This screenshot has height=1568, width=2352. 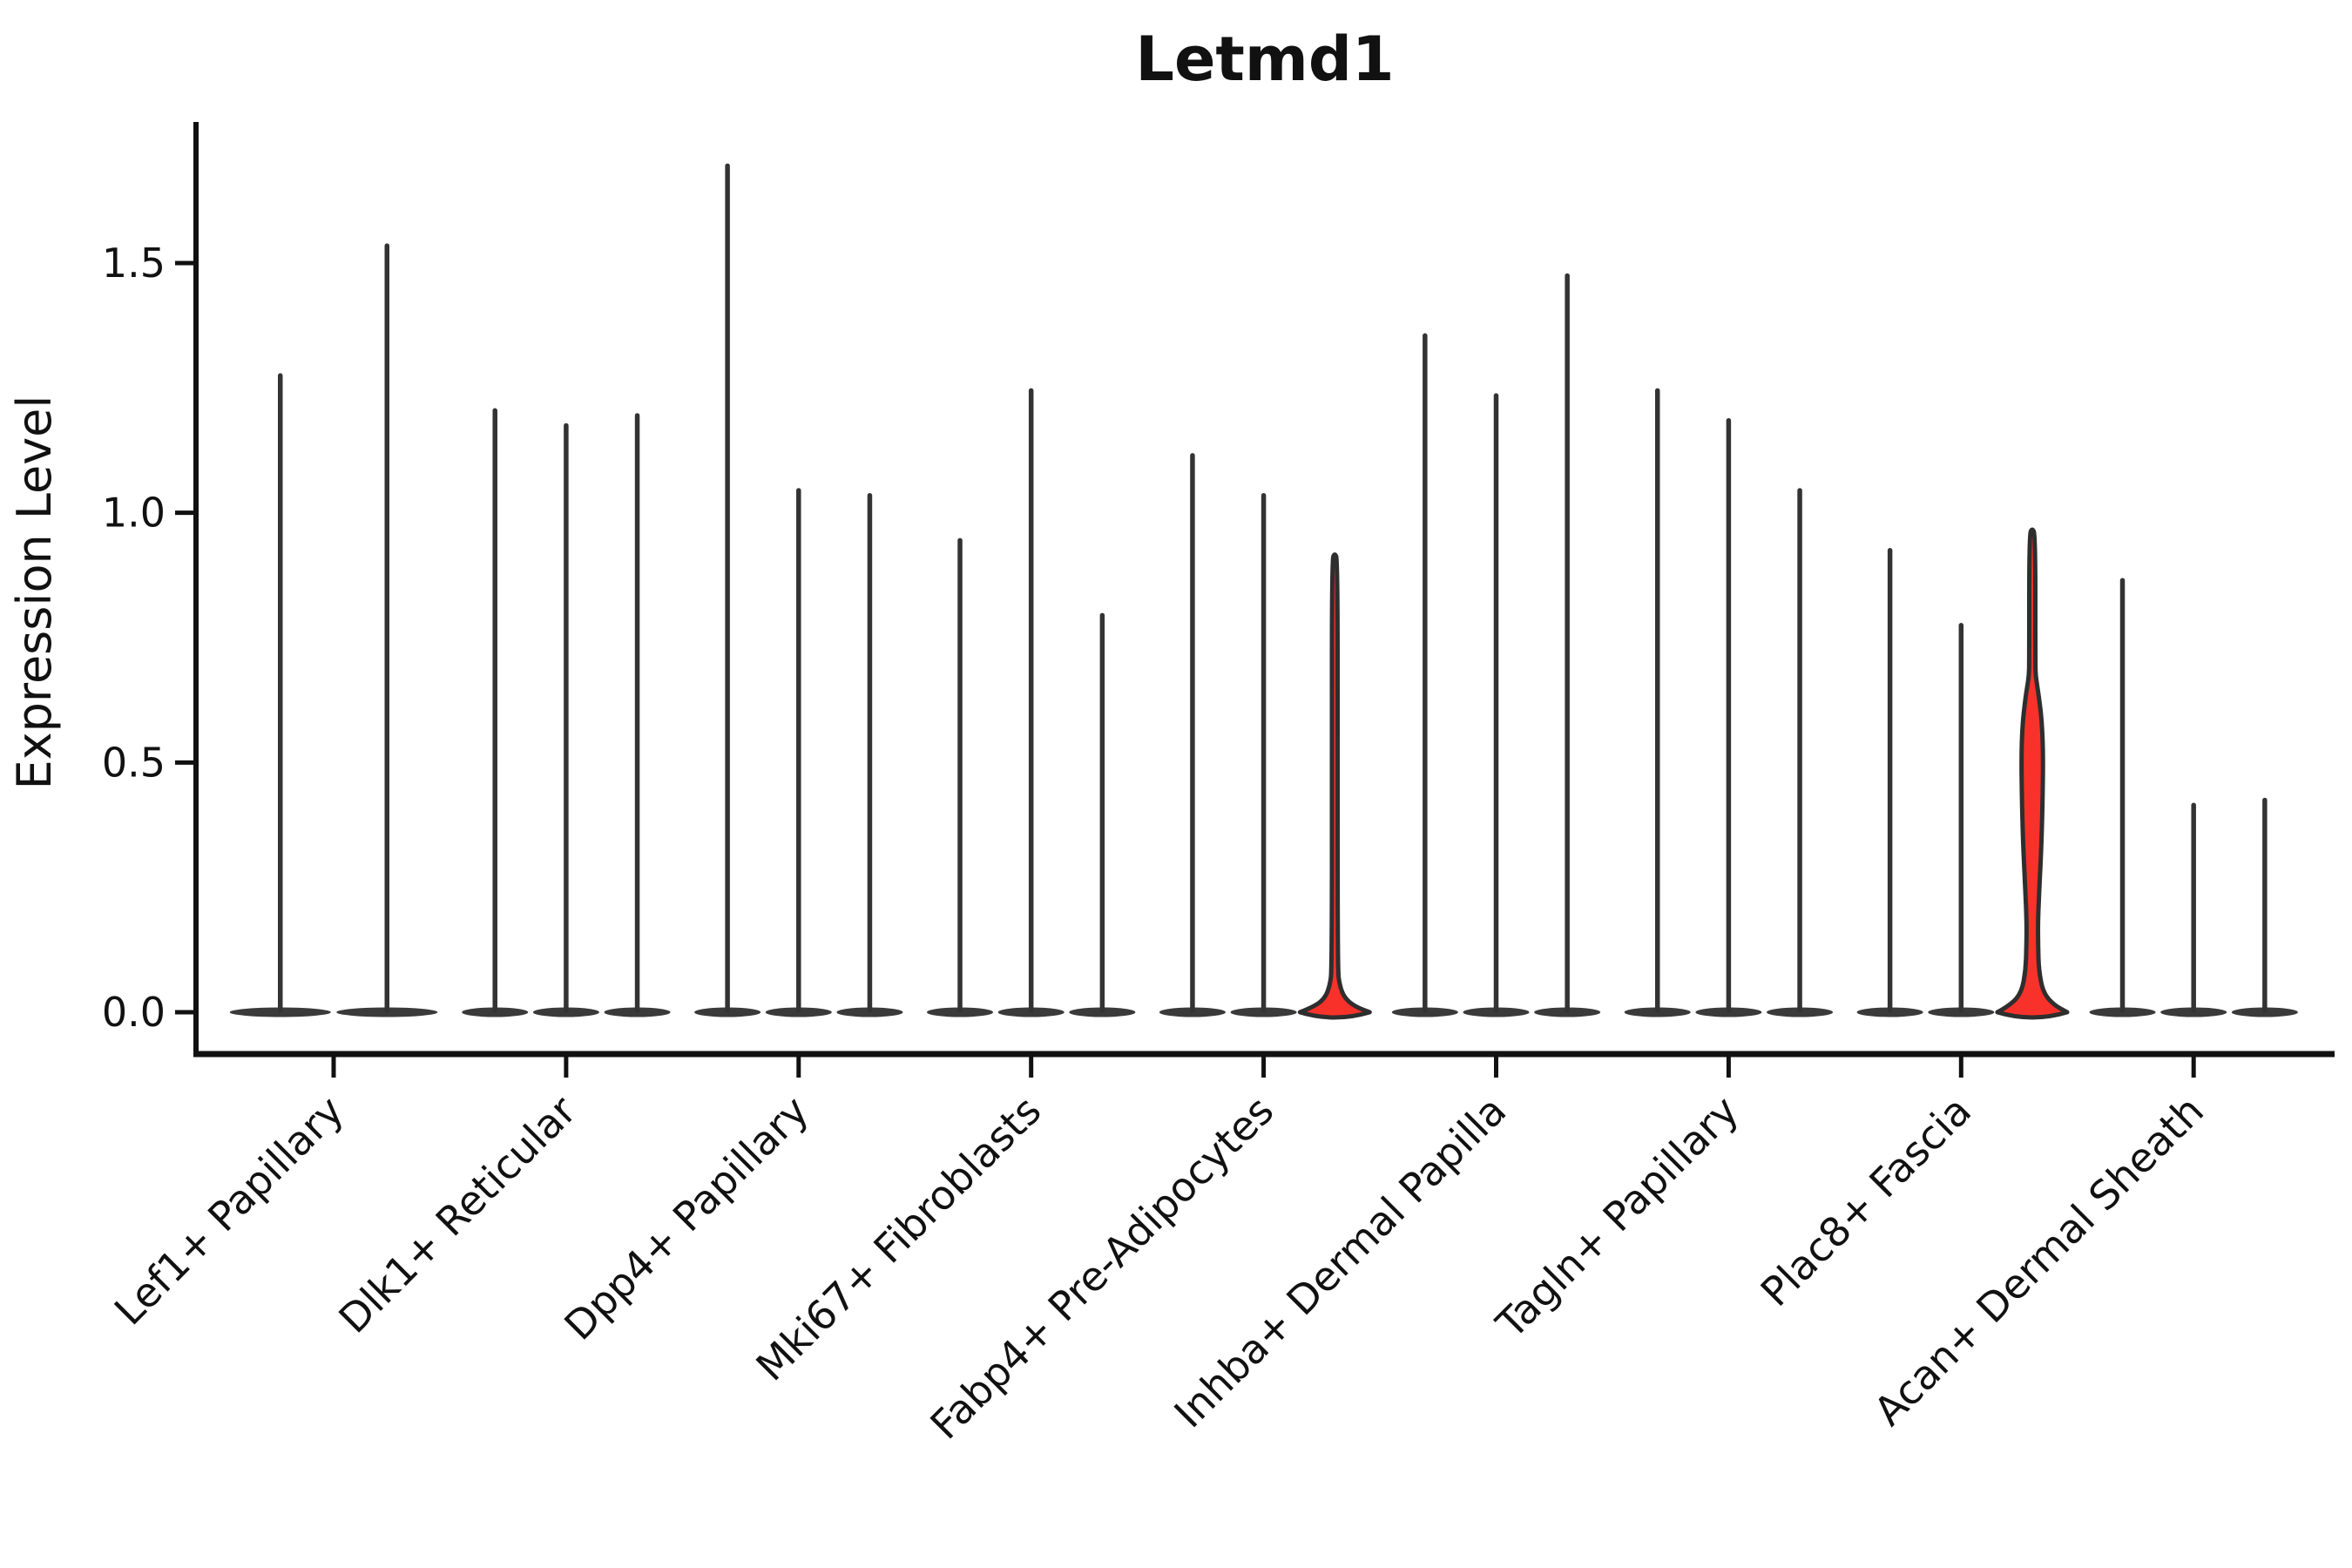 What do you see at coordinates (134, 513) in the screenshot?
I see `y-tick-label: 1.0` at bounding box center [134, 513].